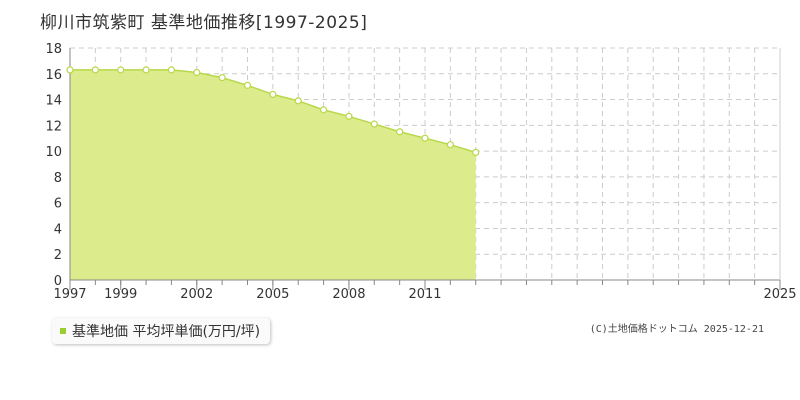  Describe the element at coordinates (58, 229) in the screenshot. I see `y-tick-label: 4` at that location.